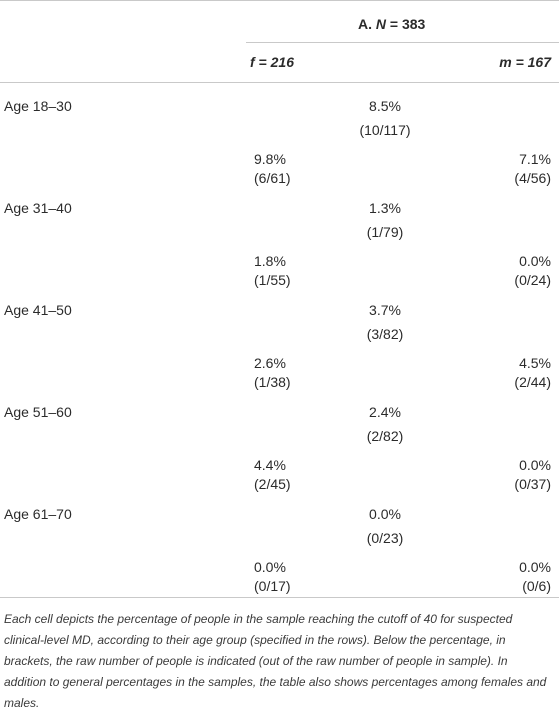  I want to click on male-count: (2/44), so click(532, 382).